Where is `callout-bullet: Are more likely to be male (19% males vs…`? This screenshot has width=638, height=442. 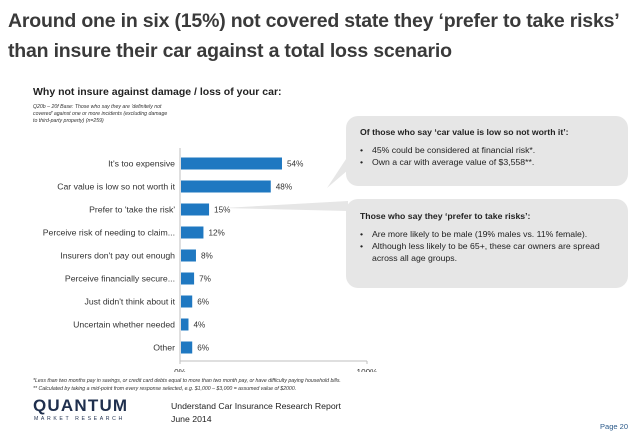
callout-bullet: Are more likely to be male (19% males vs… is located at coordinates (488, 235).